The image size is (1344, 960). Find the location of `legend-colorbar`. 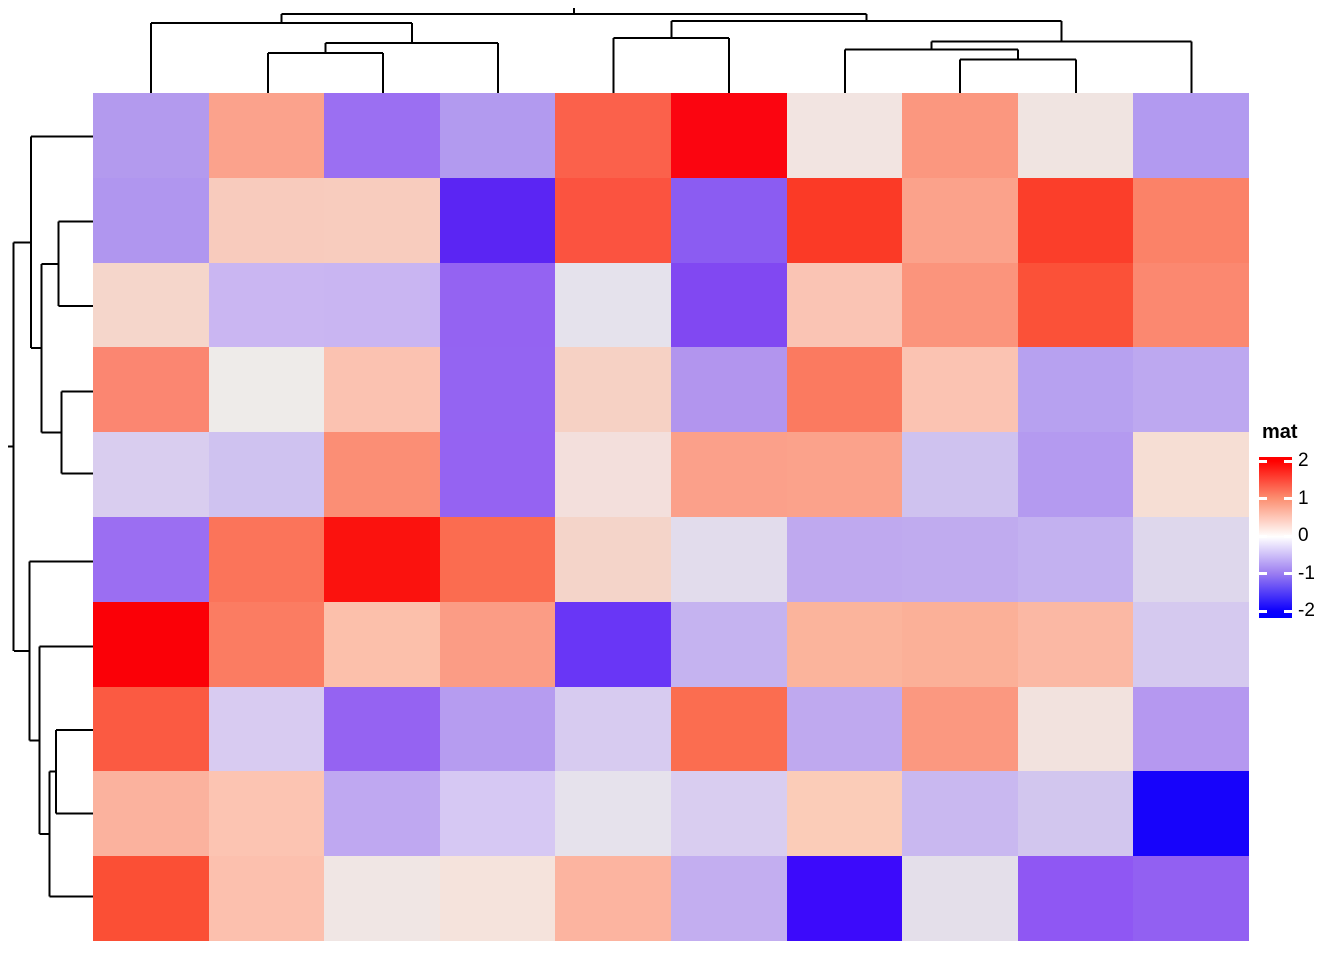

legend-colorbar is located at coordinates (1275, 537).